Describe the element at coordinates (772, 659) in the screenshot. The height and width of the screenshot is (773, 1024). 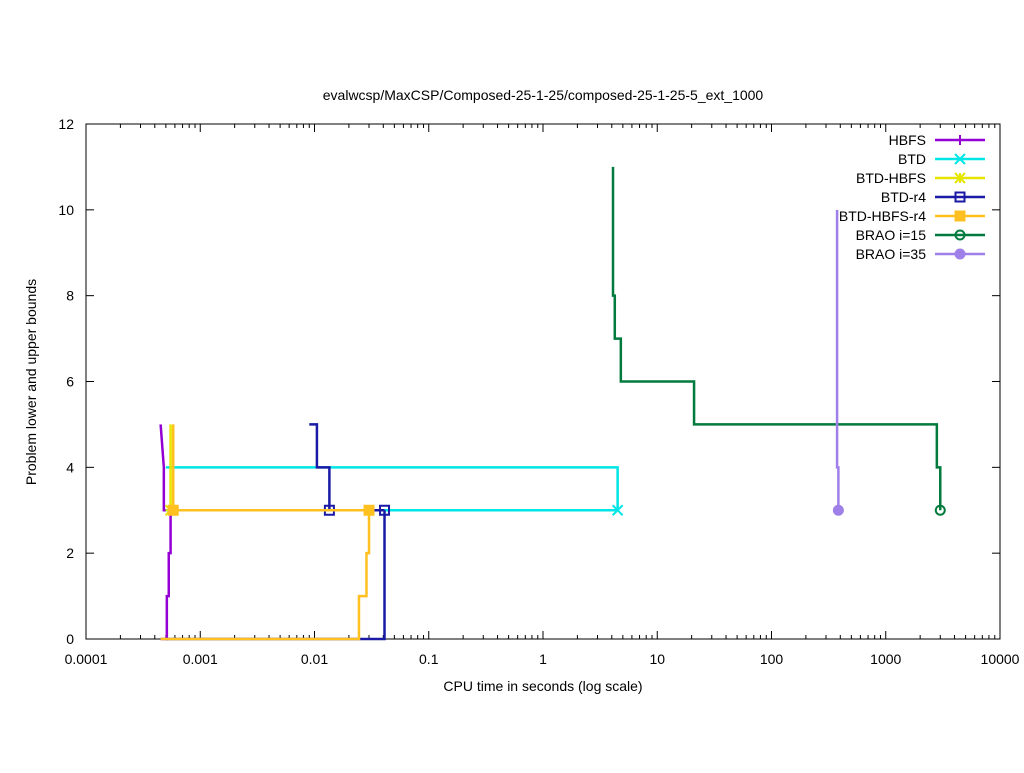
I see `x-tick-label: 100` at that location.